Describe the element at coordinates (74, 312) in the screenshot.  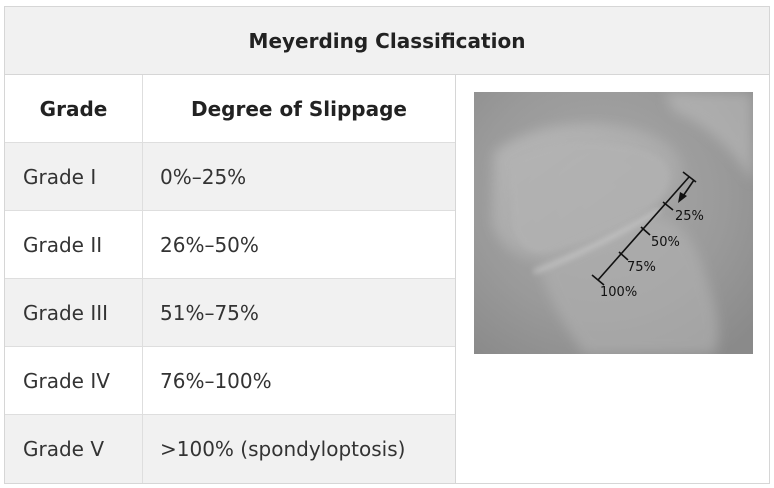
I see `grade-cell: Grade III` at that location.